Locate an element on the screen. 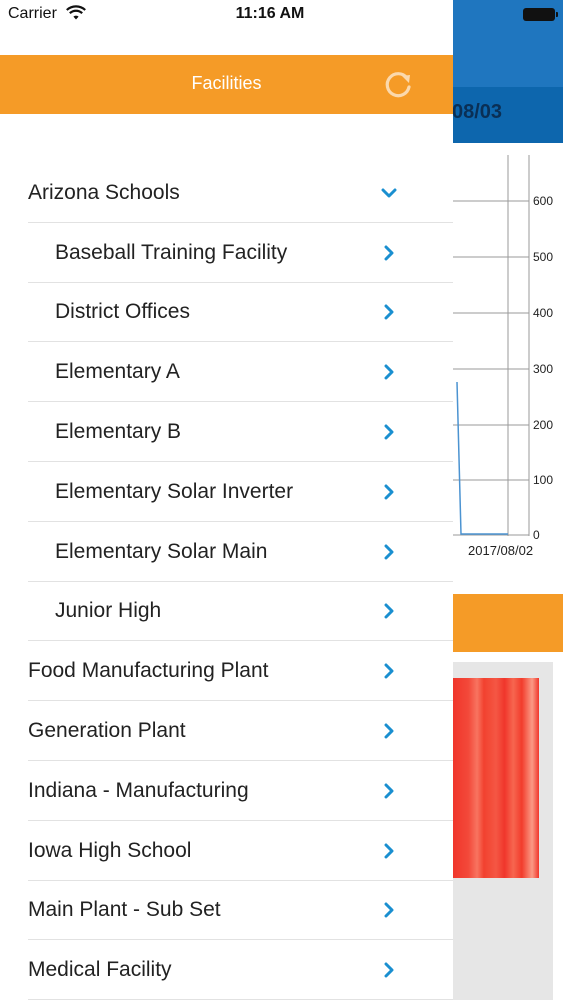 Image resolution: width=563 pixels, height=1000 pixels. facility-label: Baseball Training Facility is located at coordinates (171, 252).